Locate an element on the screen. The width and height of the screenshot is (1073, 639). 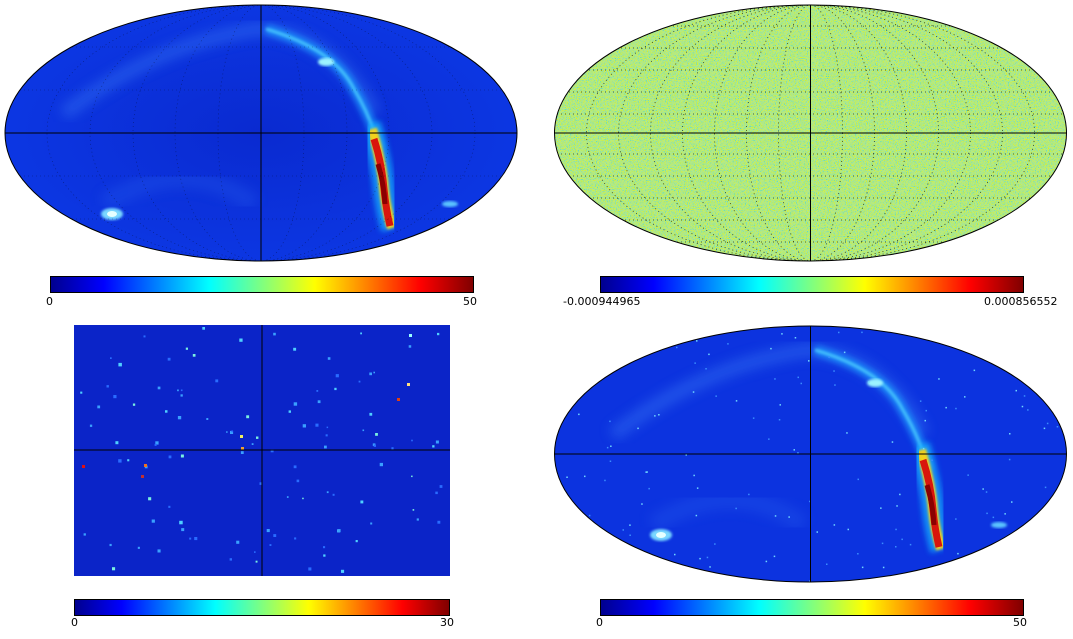
colorbar-min-label: 0 is located at coordinates (599, 622).